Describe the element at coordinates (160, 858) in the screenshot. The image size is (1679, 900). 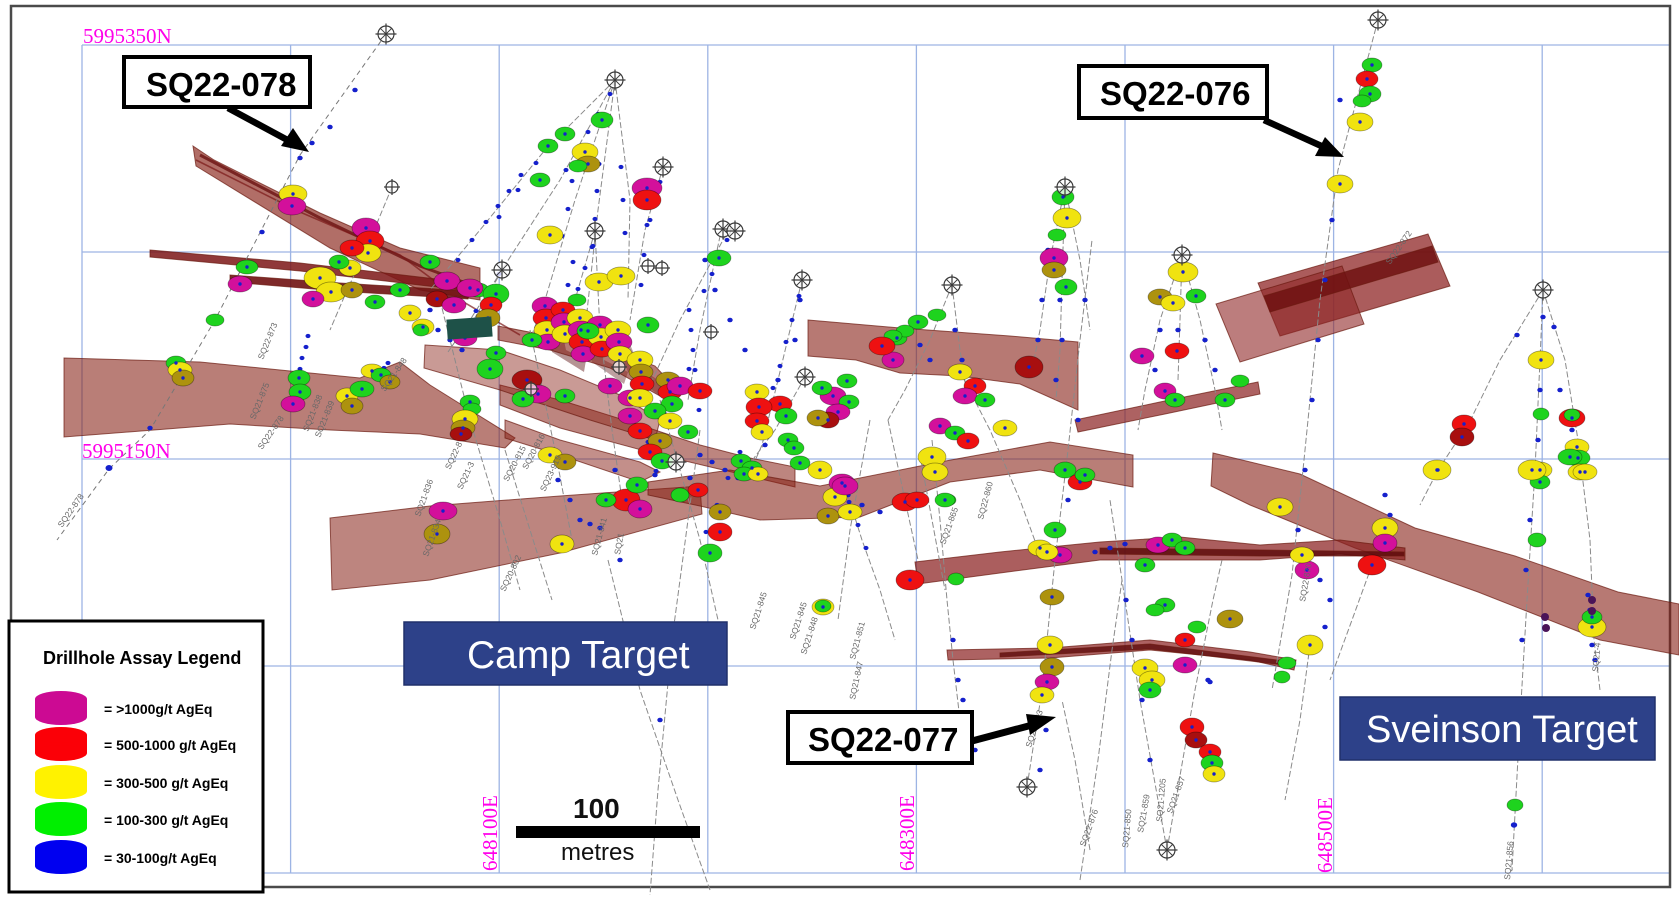
I see `svg-text: = 30-100g/t AgEq` at that location.